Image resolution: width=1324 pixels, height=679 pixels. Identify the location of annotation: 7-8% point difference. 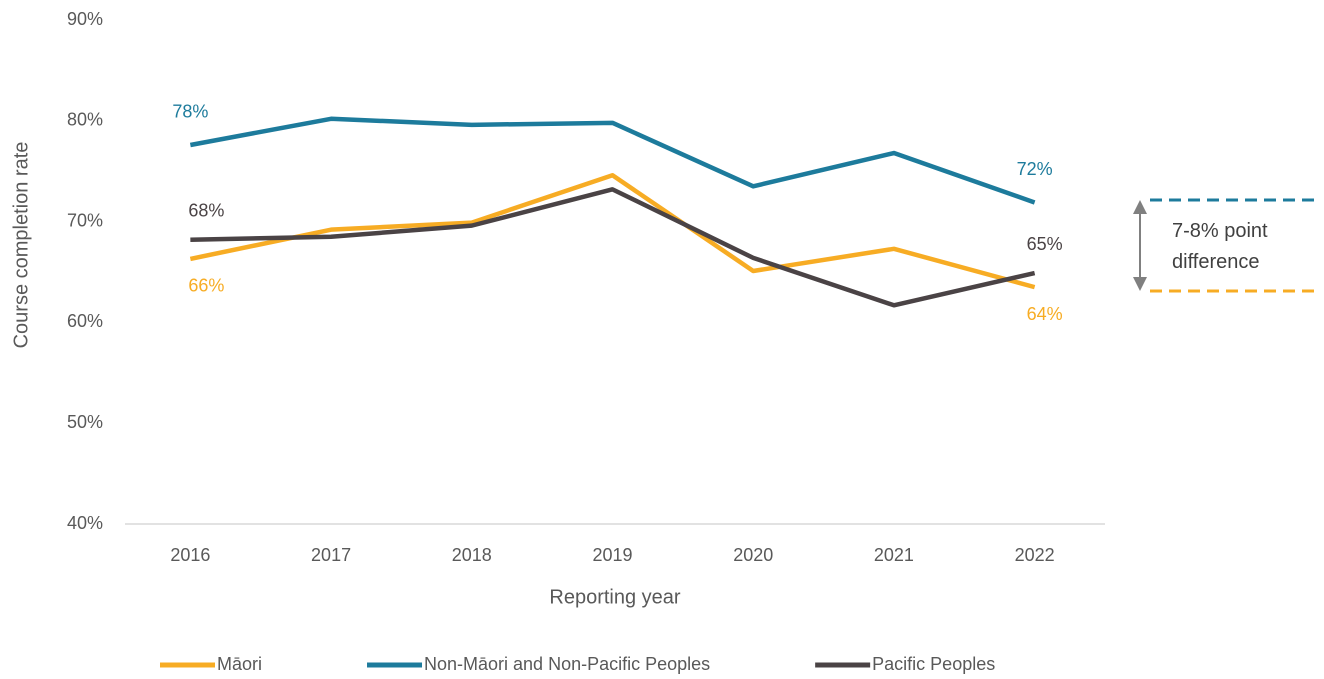
(1220, 246).